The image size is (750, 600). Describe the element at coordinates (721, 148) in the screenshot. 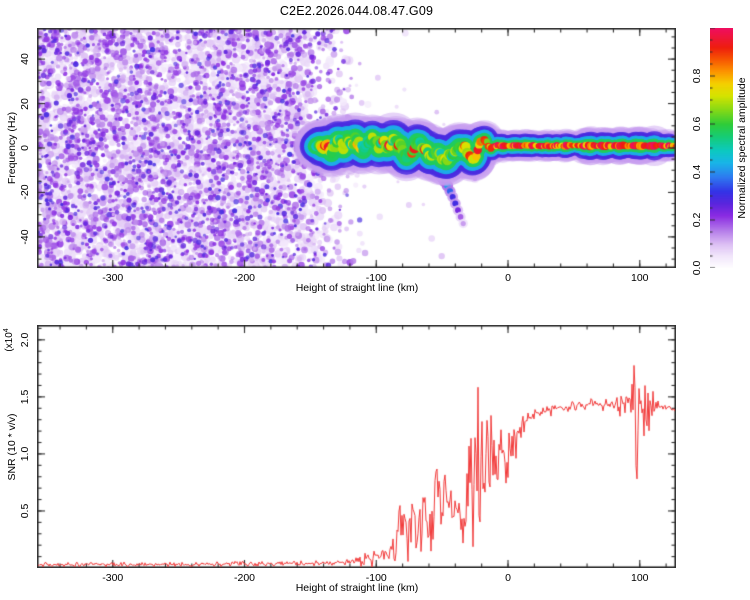

I see `colorbar-canvas` at that location.